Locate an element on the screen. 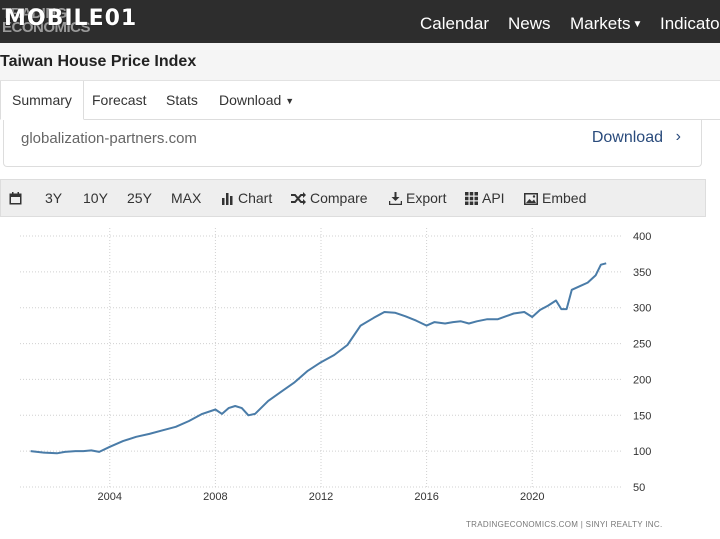 This screenshot has height=539, width=720. nav-calendar-label: Calendar is located at coordinates (454, 23).